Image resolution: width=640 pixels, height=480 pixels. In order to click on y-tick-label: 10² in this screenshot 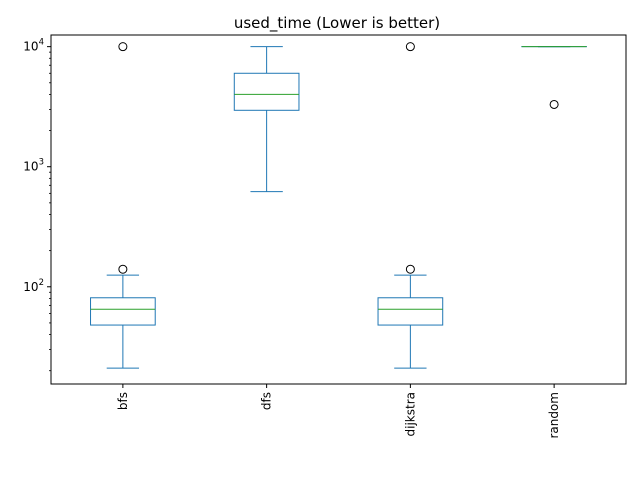, I will do `click(33, 286)`.